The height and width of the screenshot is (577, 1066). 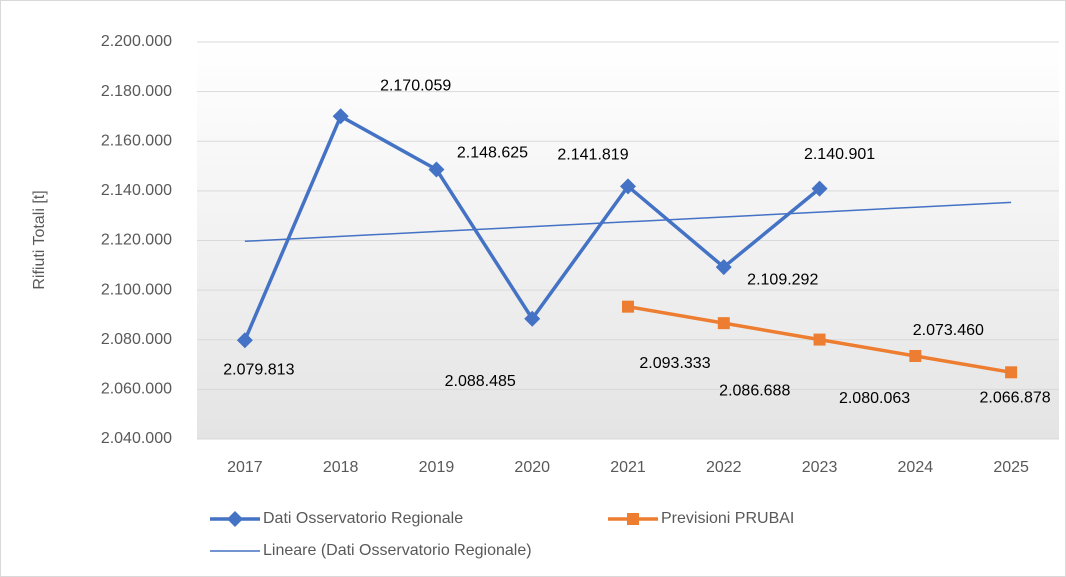 What do you see at coordinates (727, 518) in the screenshot?
I see `legend-label: Previsioni PRUBAI` at bounding box center [727, 518].